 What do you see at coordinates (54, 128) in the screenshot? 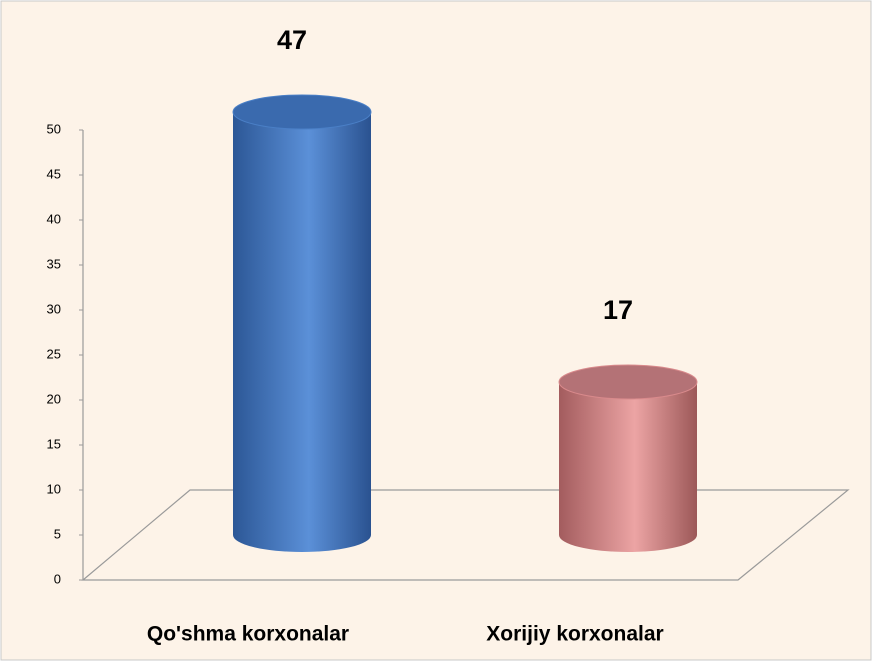
I see `y-tick-label: 50` at bounding box center [54, 128].